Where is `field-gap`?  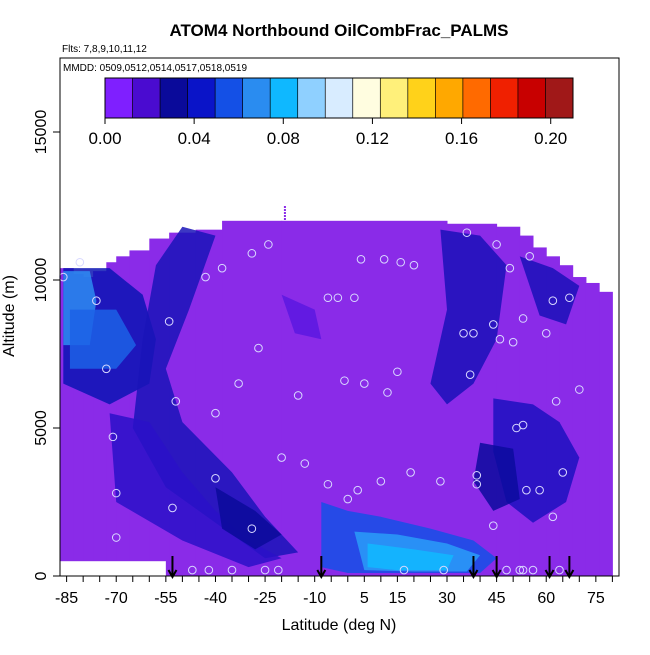 field-gap is located at coordinates (113, 568).